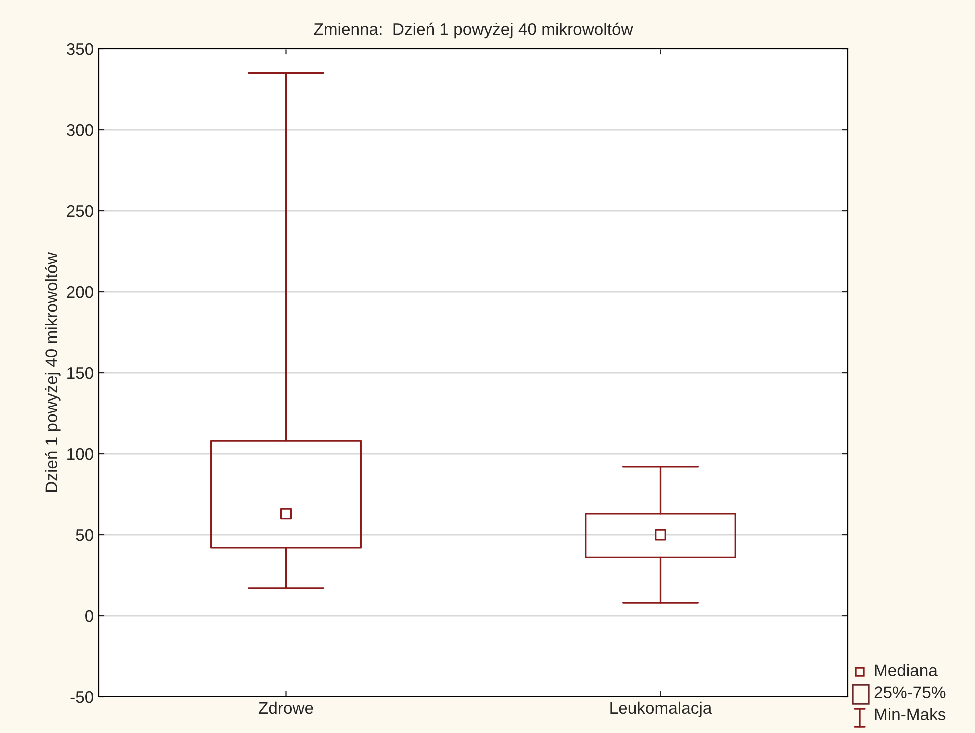 The width and height of the screenshot is (975, 733). What do you see at coordinates (474, 30) in the screenshot?
I see `chart-title: Zmienna: Dzień 1 powyżej 40 mikrowoltów` at bounding box center [474, 30].